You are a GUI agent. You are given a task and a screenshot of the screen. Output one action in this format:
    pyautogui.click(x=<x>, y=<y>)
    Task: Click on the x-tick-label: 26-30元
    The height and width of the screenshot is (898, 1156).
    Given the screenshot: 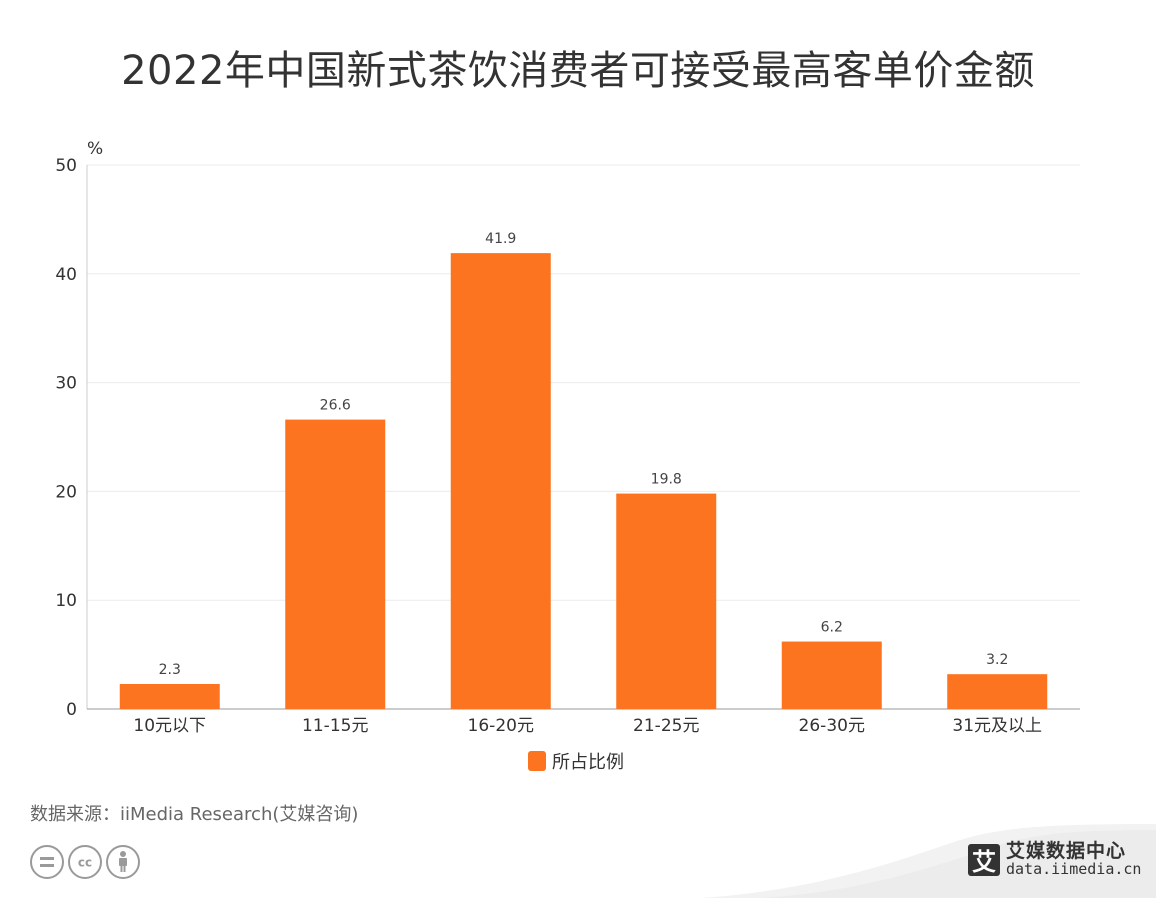 What is the action you would take?
    pyautogui.click(x=832, y=726)
    